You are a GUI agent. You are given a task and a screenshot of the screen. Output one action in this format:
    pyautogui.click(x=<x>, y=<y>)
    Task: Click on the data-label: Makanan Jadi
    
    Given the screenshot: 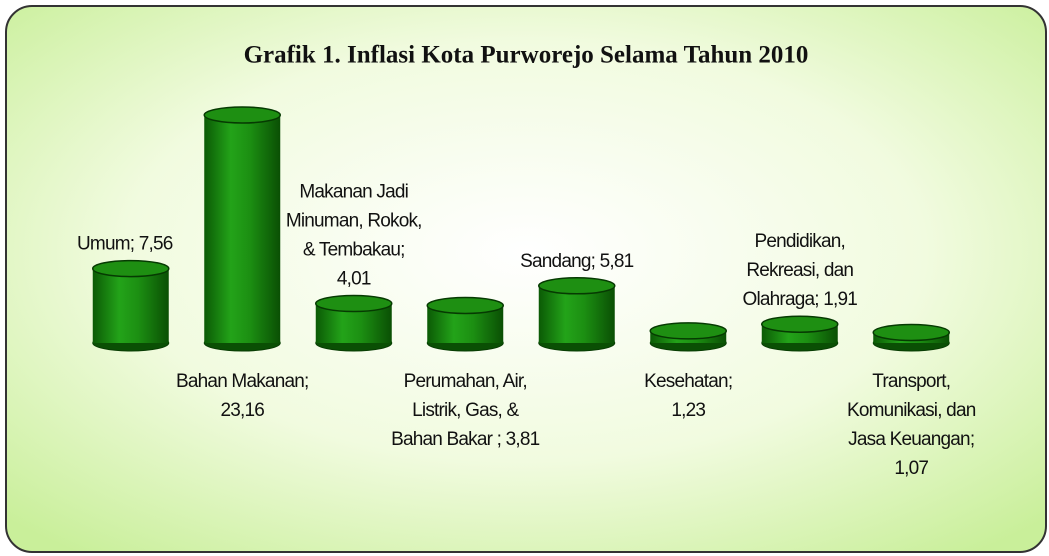 What is the action you would take?
    pyautogui.click(x=353, y=192)
    